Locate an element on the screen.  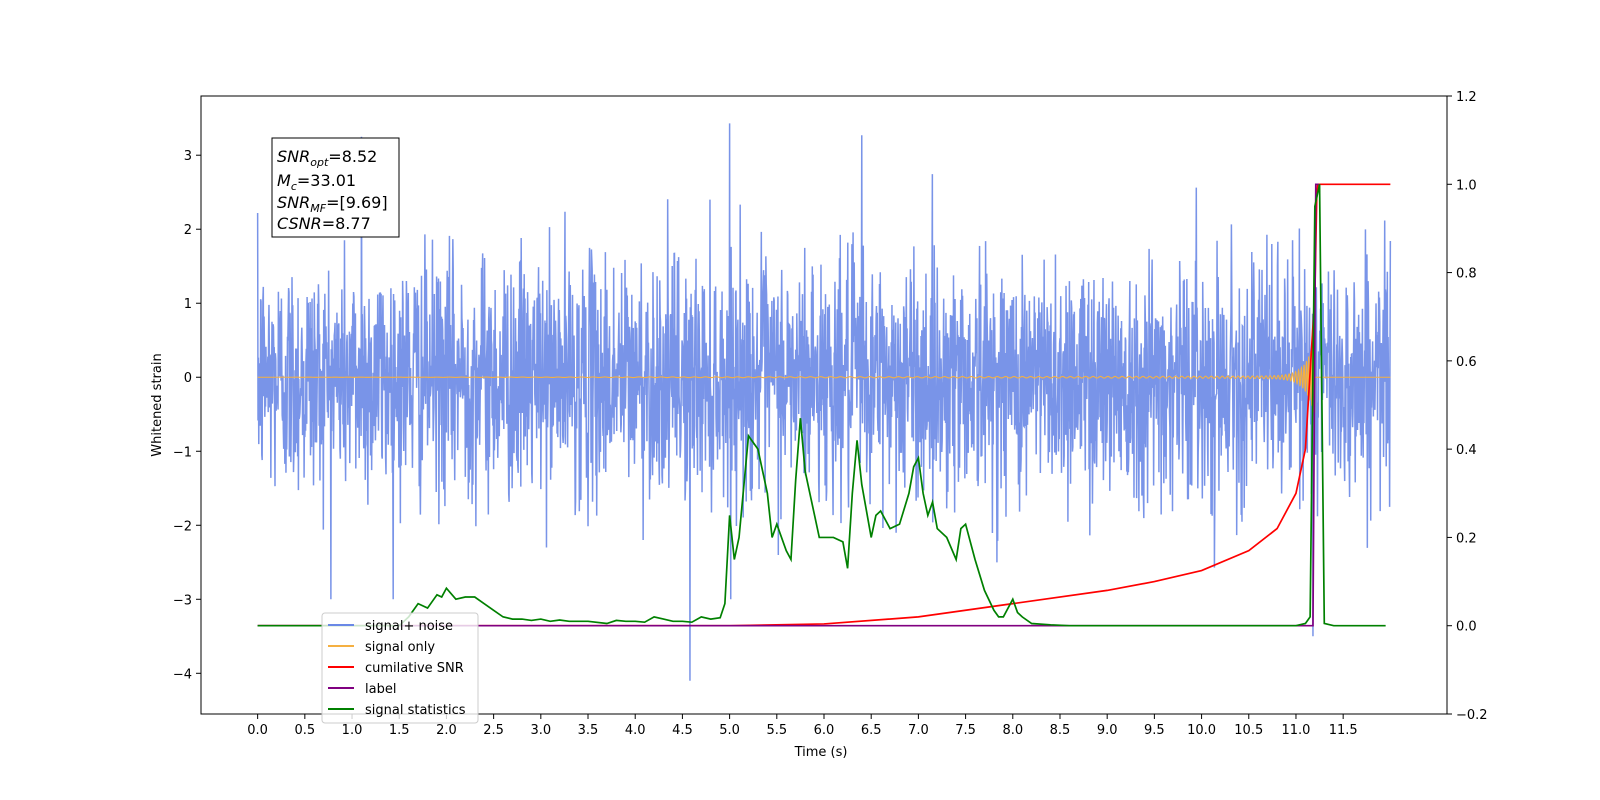
ann-snr-opt-value: =8.52 is located at coordinates (352, 156).